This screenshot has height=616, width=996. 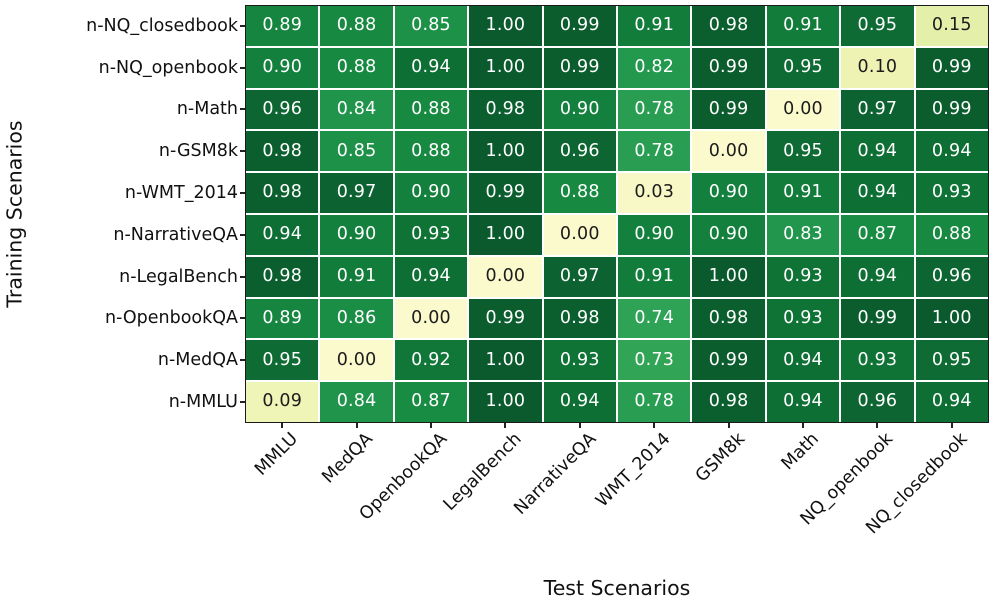 I want to click on x-tick-label: WMT_2014, so click(x=633, y=470).